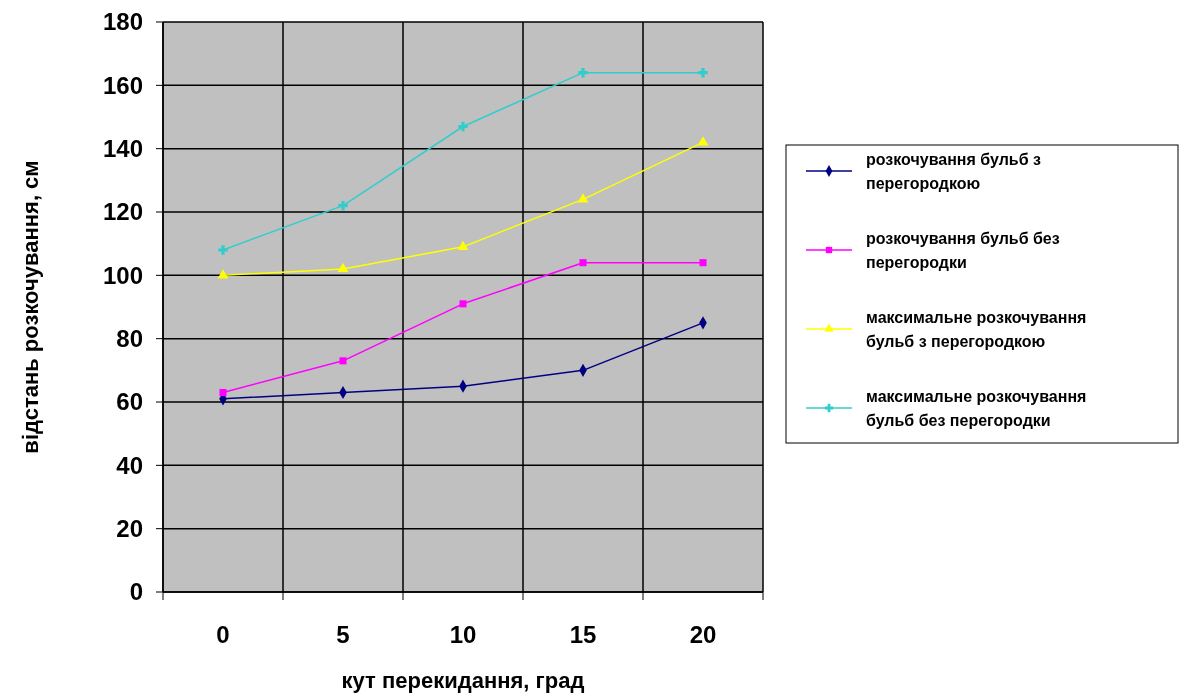 Image resolution: width=1184 pixels, height=697 pixels. I want to click on y-tick-label: 100, so click(122, 275).